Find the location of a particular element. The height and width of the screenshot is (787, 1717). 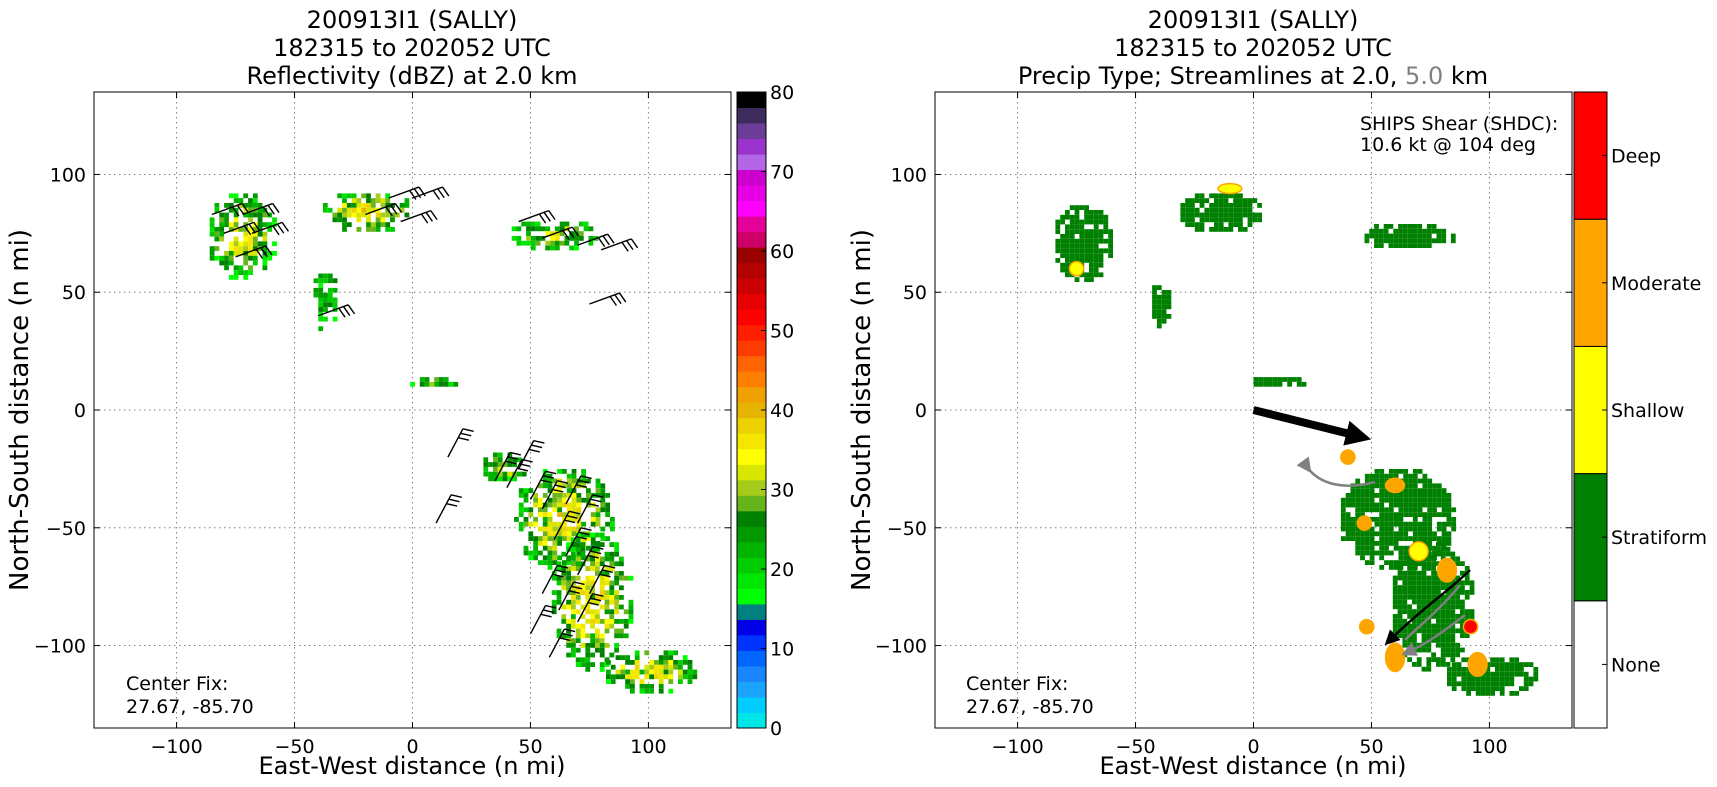

reflectivity-ytick-label: 50 is located at coordinates (74, 293).